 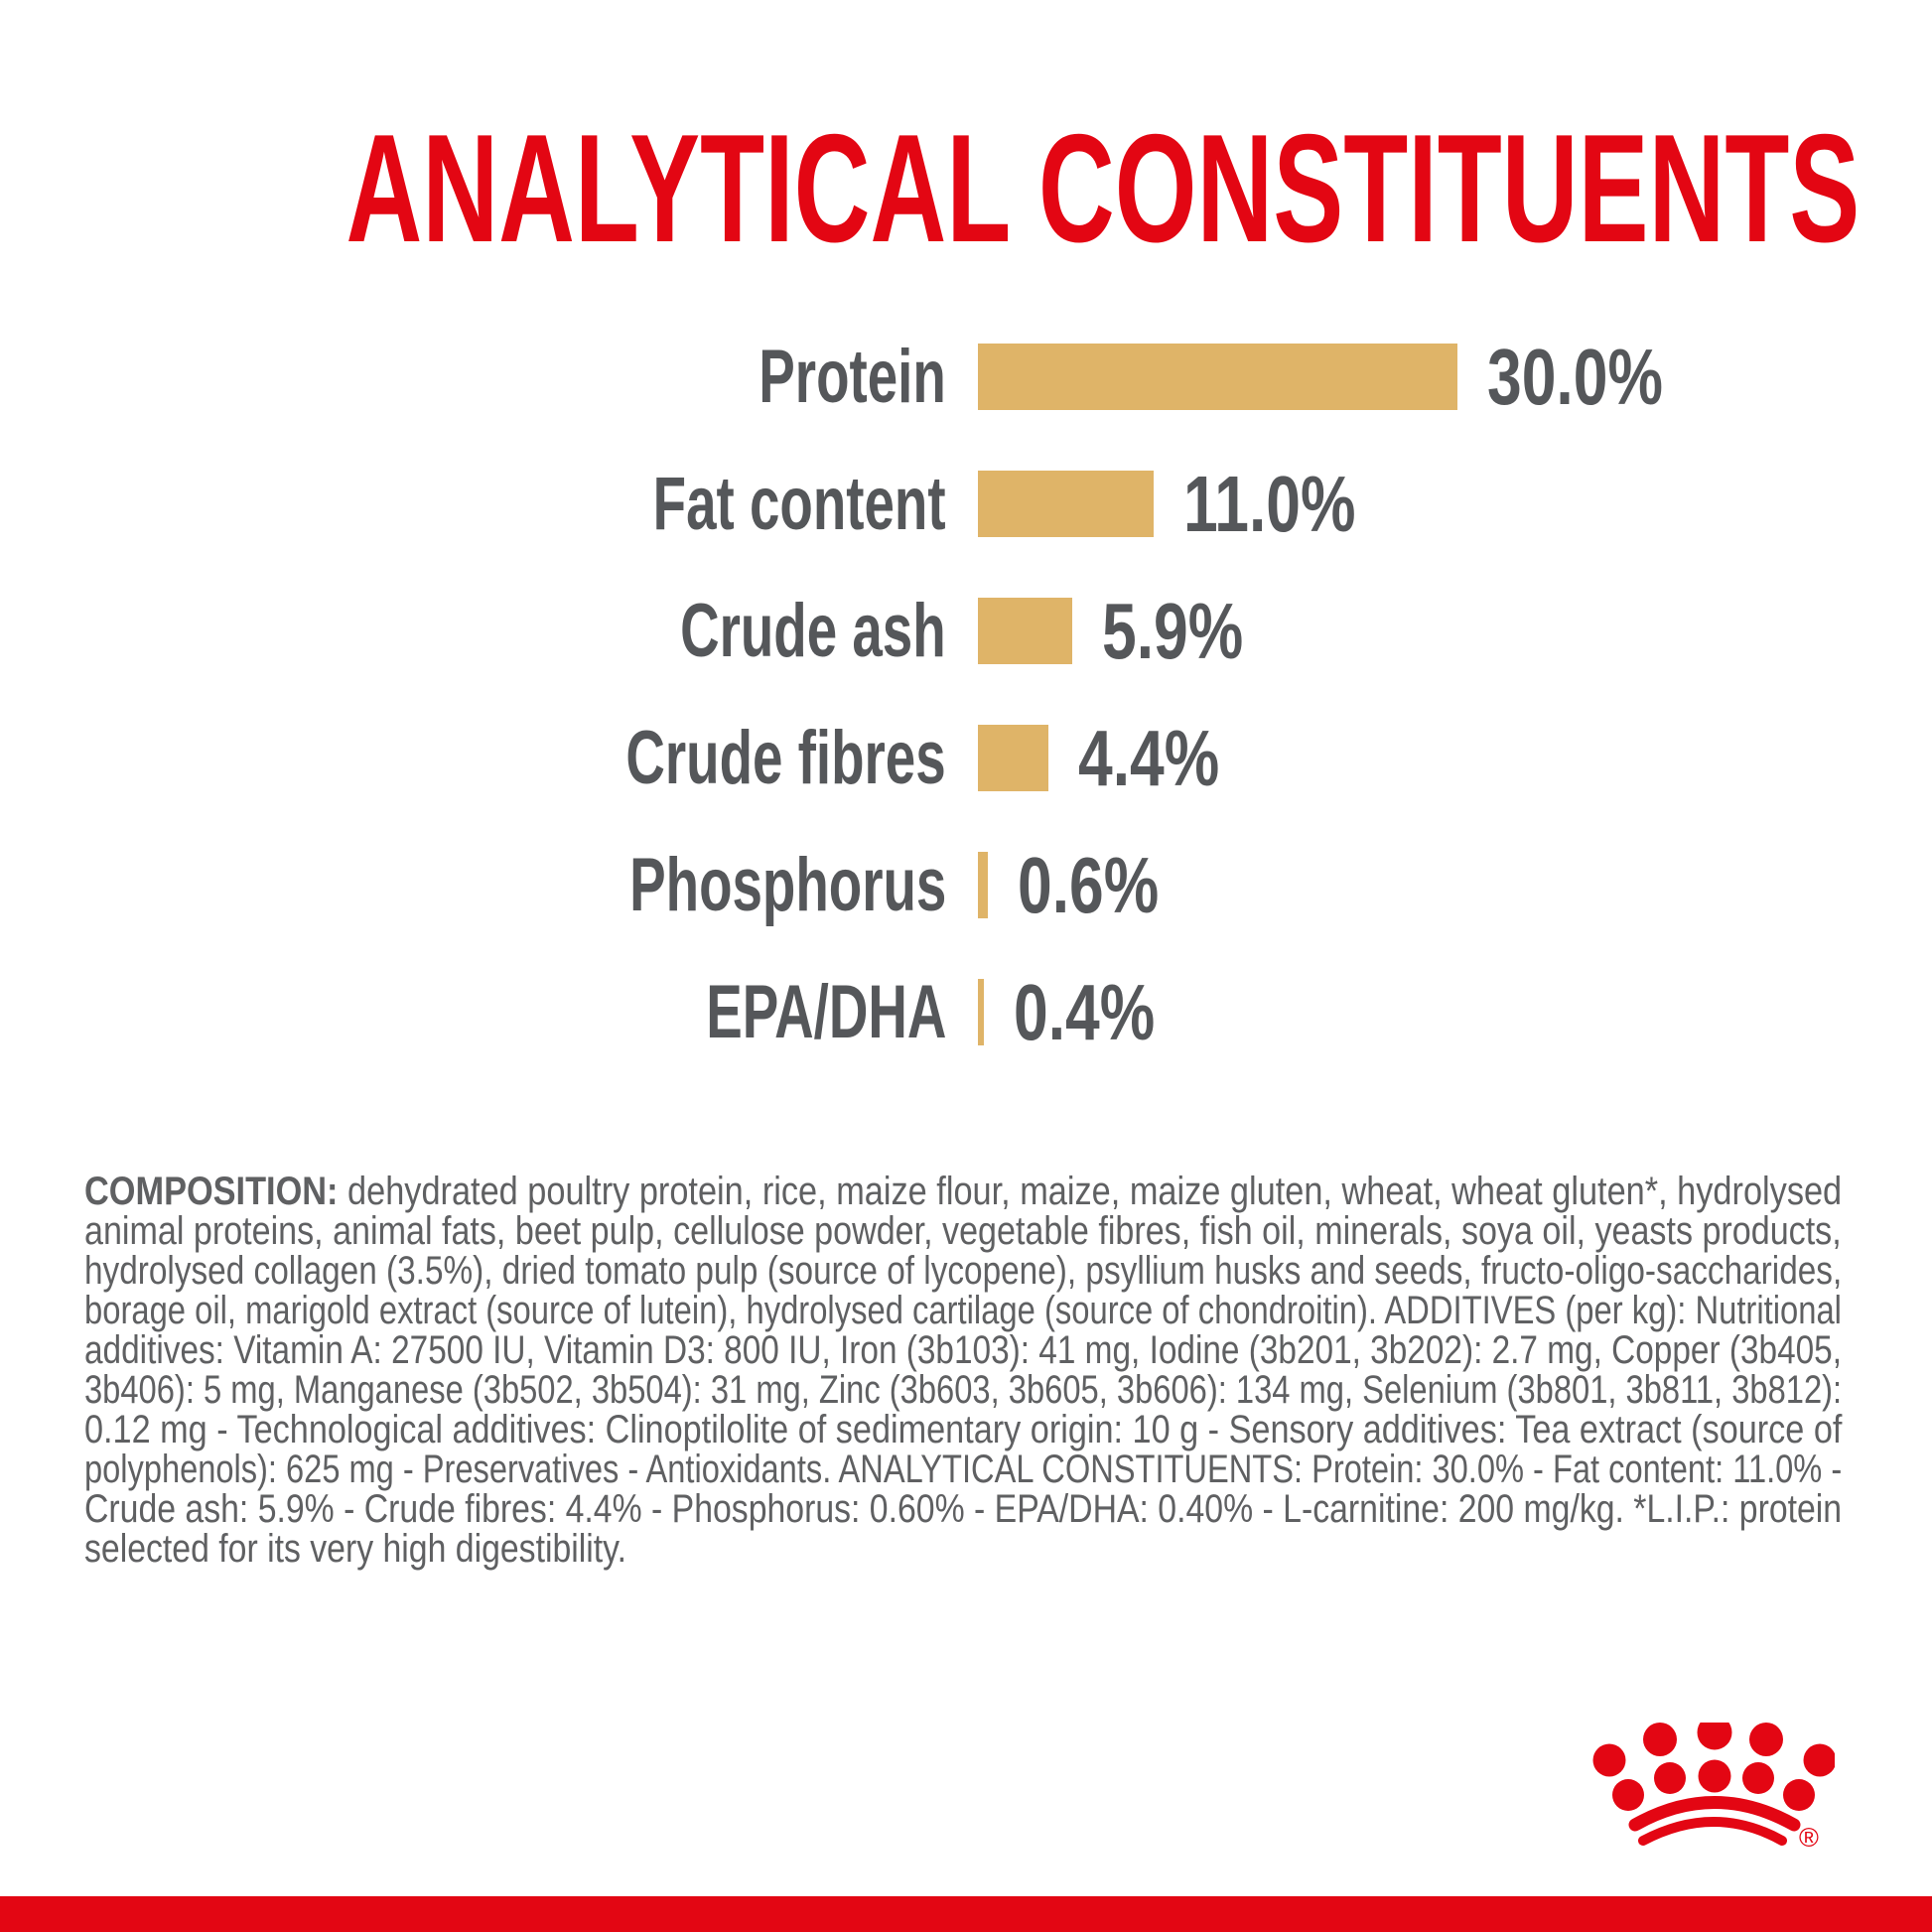 What do you see at coordinates (1103, 188) in the screenshot?
I see `page-title-text: ANALYTICAL CONSTITUENTS` at bounding box center [1103, 188].